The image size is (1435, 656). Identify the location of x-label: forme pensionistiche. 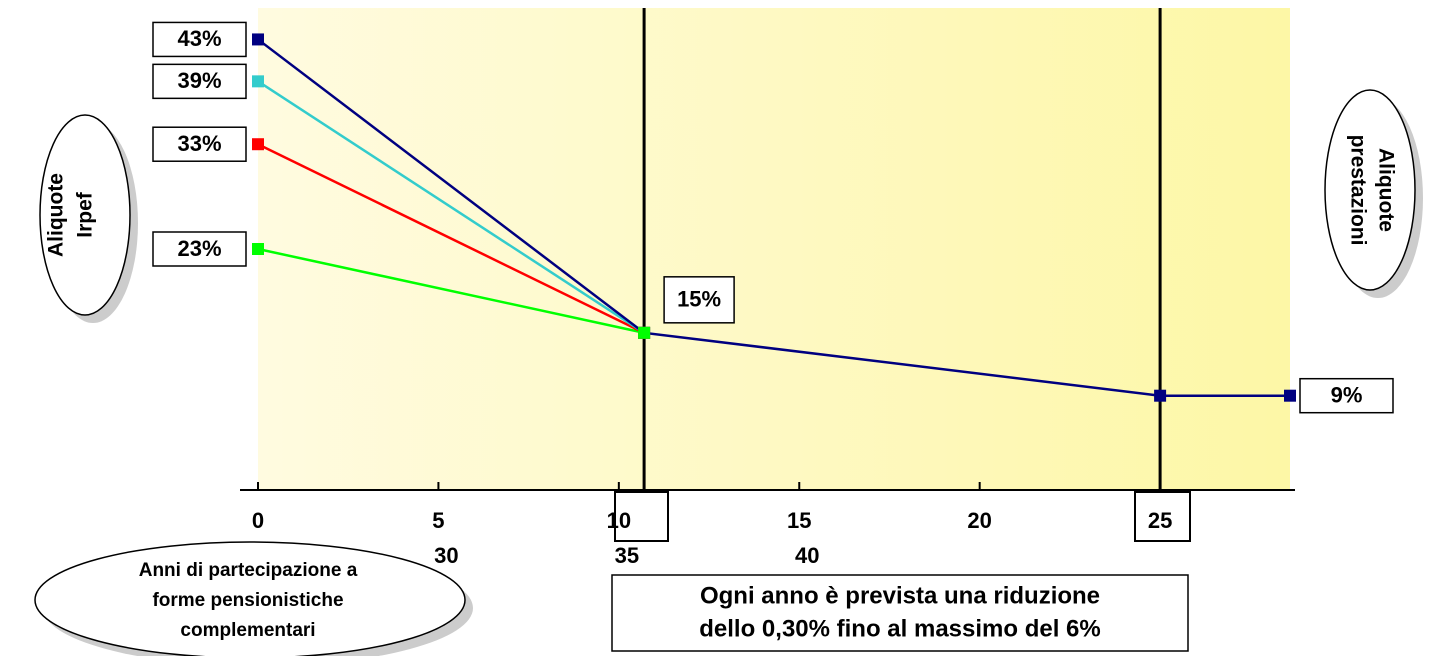
(247, 600).